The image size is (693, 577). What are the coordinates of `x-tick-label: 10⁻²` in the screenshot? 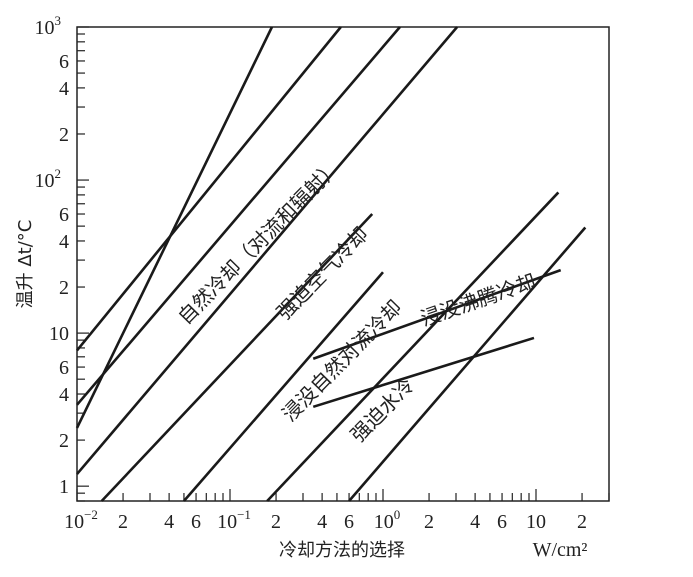 It's located at (81, 520).